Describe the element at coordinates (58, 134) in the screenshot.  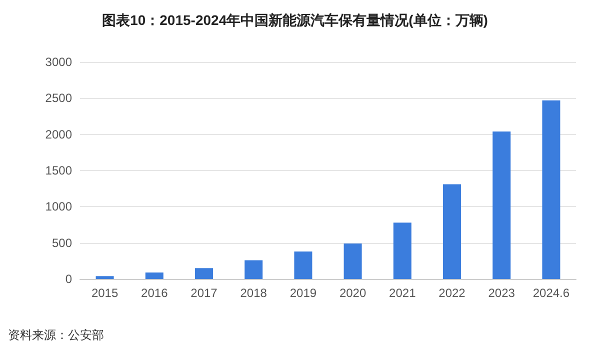
I see `y-tick-label: 2000` at that location.